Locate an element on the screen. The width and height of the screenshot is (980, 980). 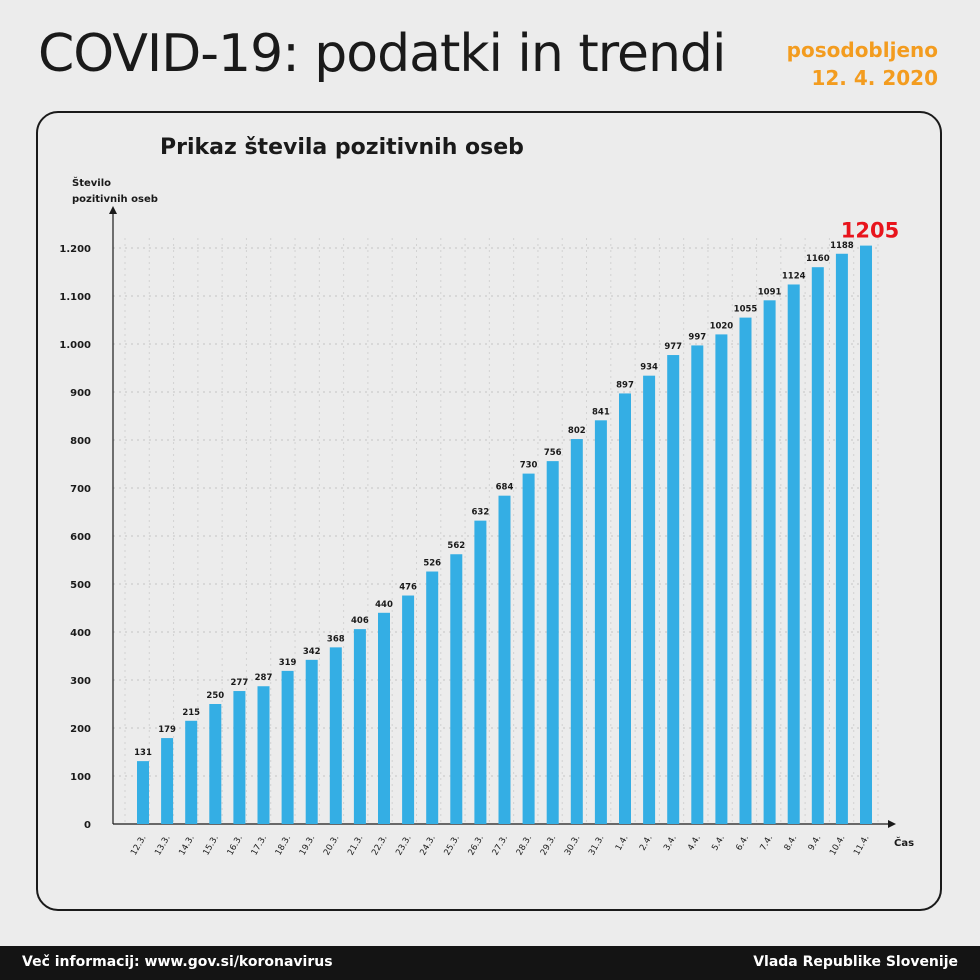
x-tick-label: 24.3. is located at coordinates (427, 846).